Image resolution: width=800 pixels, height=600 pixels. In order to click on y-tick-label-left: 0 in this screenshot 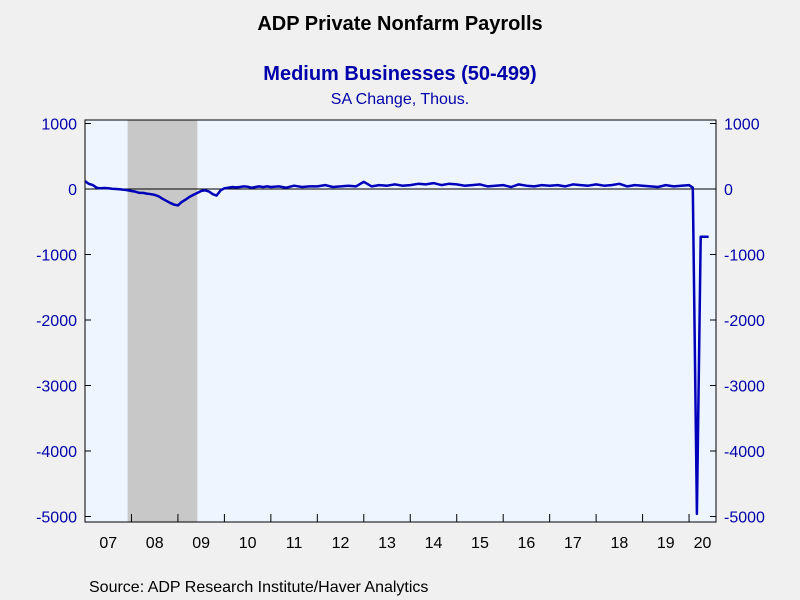, I will do `click(72, 190)`.